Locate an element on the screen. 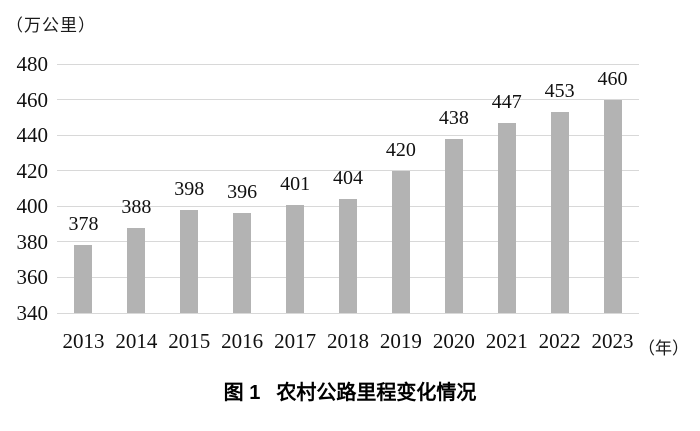 The width and height of the screenshot is (700, 431). bar-value-label-2013: 378 is located at coordinates (83, 224).